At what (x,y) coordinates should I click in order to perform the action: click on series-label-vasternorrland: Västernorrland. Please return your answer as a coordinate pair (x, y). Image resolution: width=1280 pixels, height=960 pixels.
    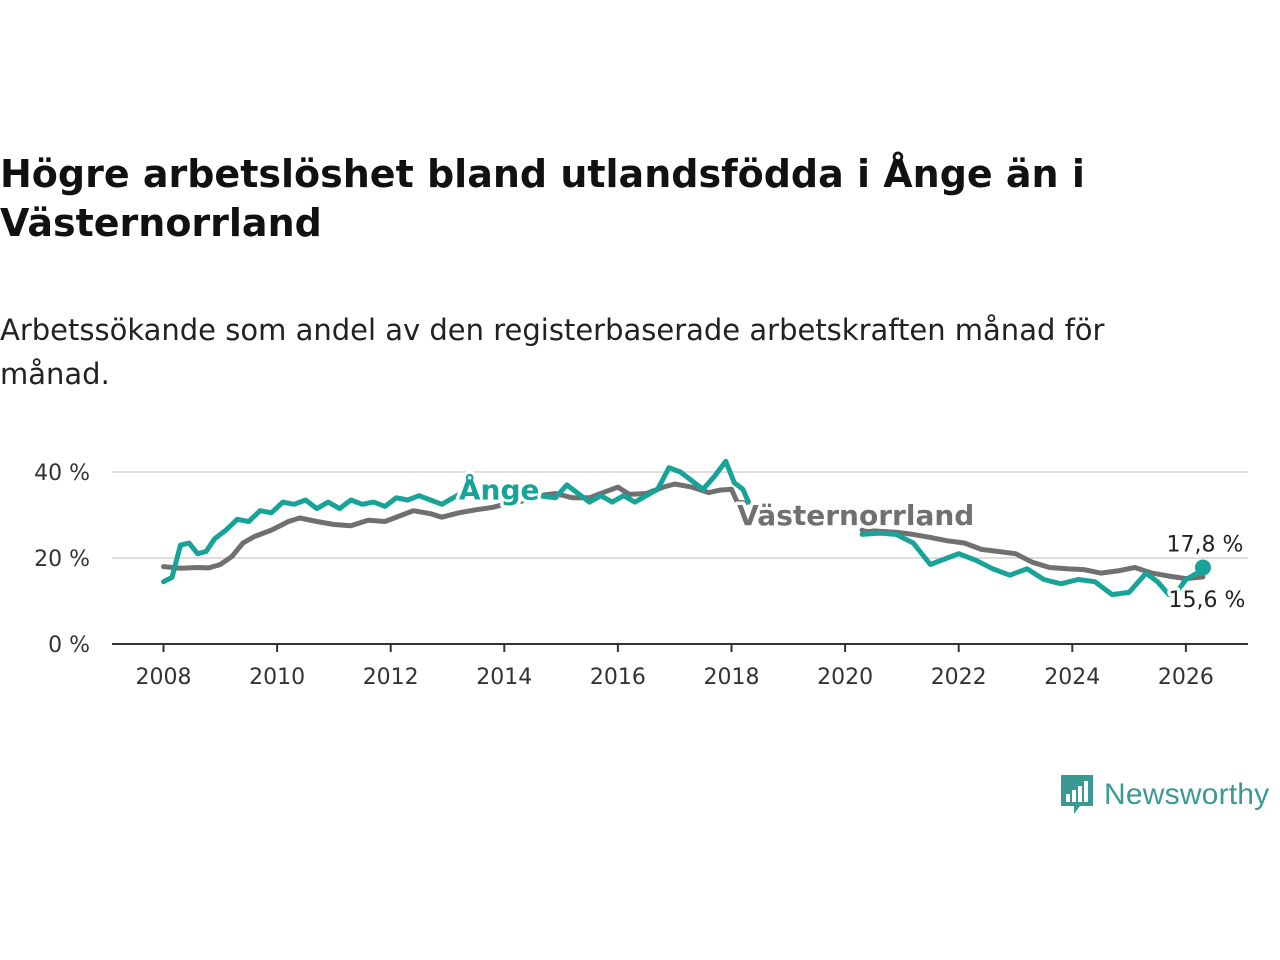
    Looking at the image, I should click on (855, 515).